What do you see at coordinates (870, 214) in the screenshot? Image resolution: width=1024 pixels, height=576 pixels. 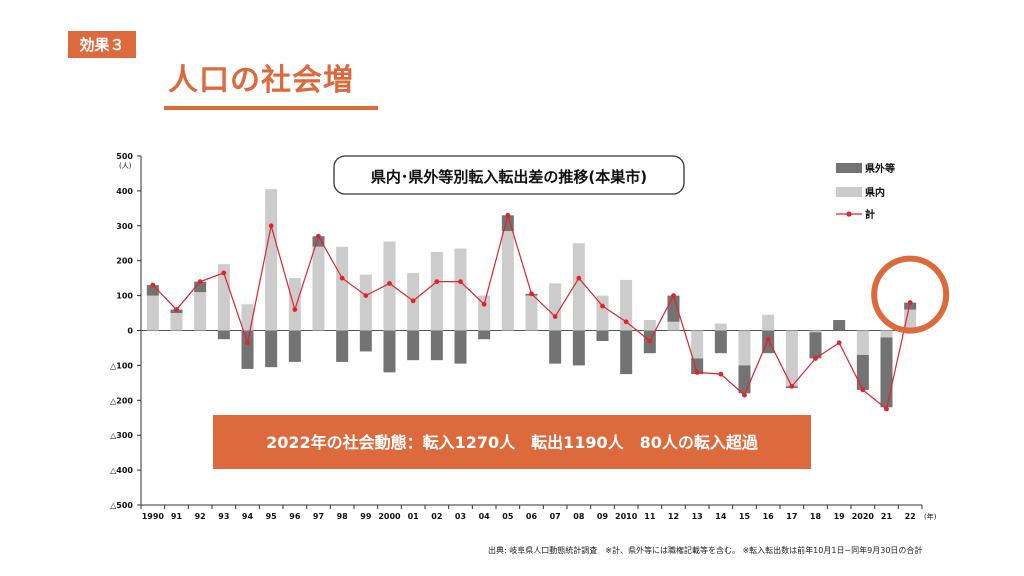 I see `legend-label-total: 計` at bounding box center [870, 214].